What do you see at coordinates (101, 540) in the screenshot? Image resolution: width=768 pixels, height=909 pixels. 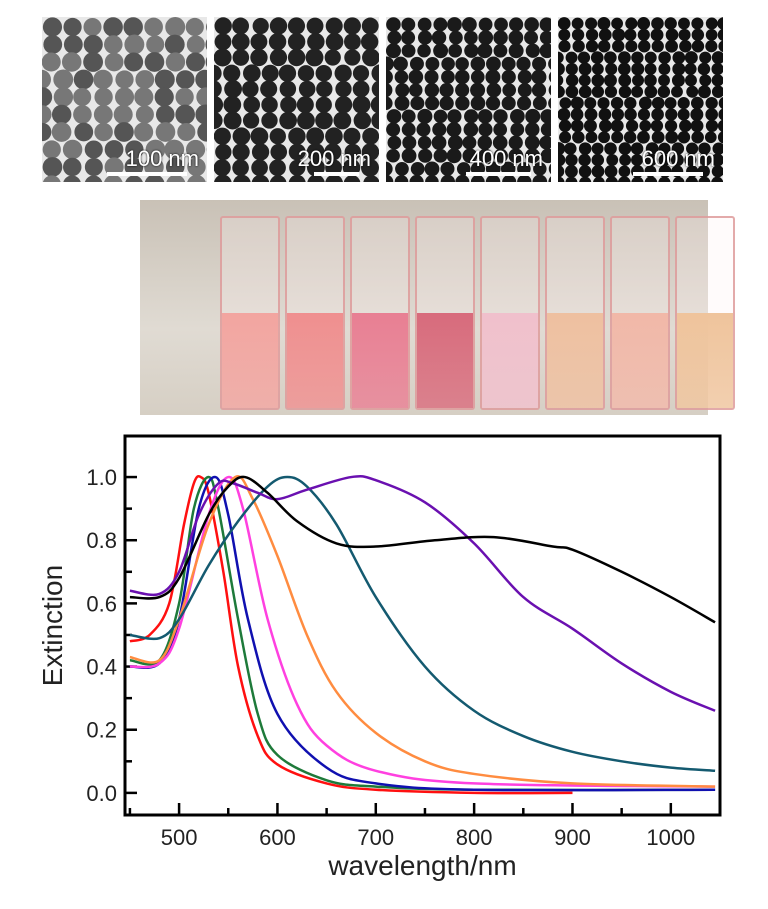 I see `y-tick-label: 0.8` at bounding box center [101, 540].